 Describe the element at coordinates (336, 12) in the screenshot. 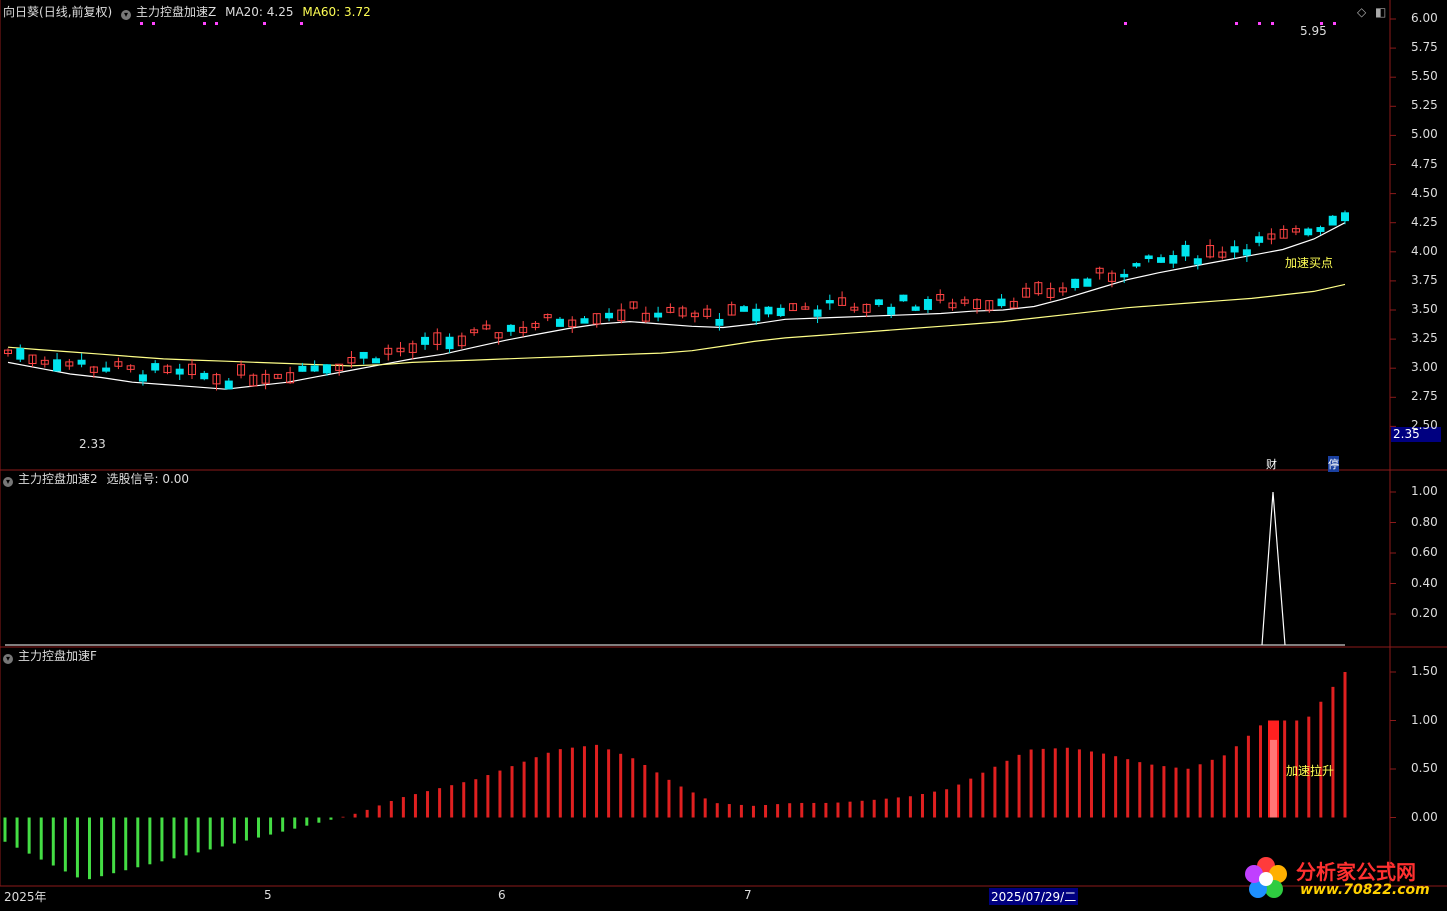

I see `ma60-label: MA60: 3.72` at that location.